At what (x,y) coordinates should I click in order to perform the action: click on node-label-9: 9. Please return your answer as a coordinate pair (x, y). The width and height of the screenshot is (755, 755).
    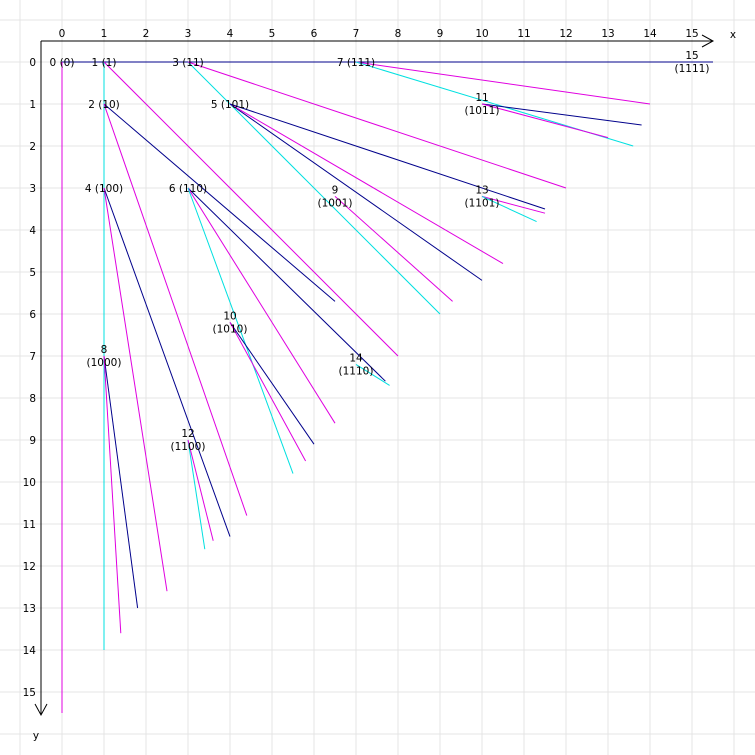
    Looking at the image, I should click on (335, 190).